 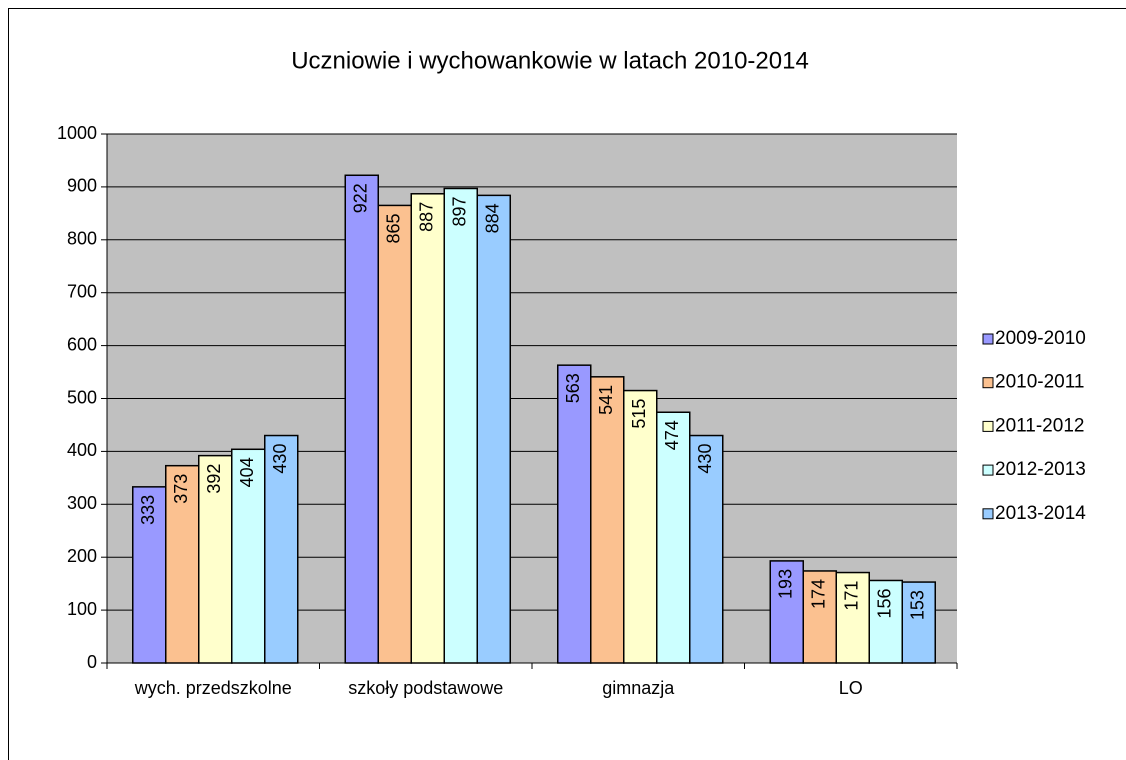 I want to click on data-label: 563, so click(x=573, y=388).